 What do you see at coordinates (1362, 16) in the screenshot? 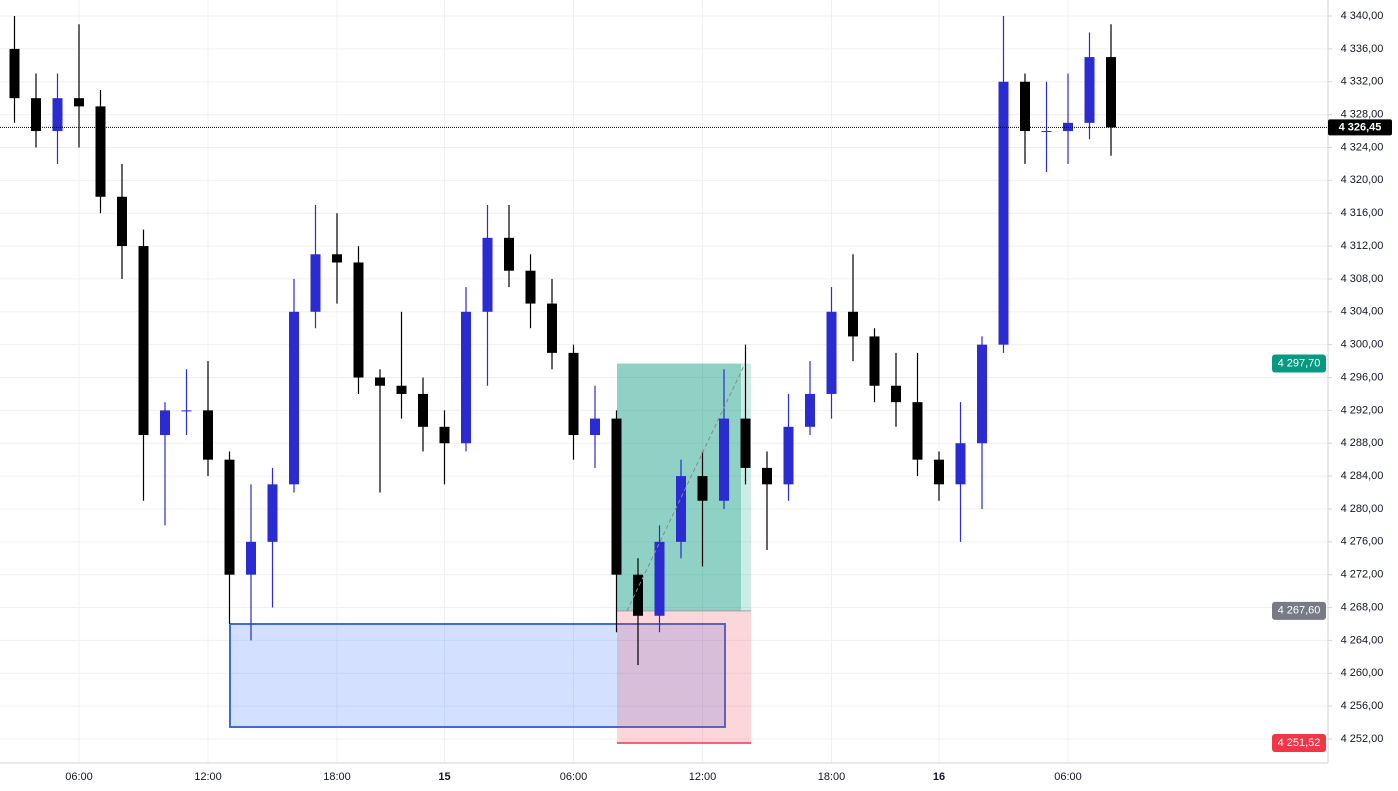
I see `y-tick-label: 4 340,00` at bounding box center [1362, 16].